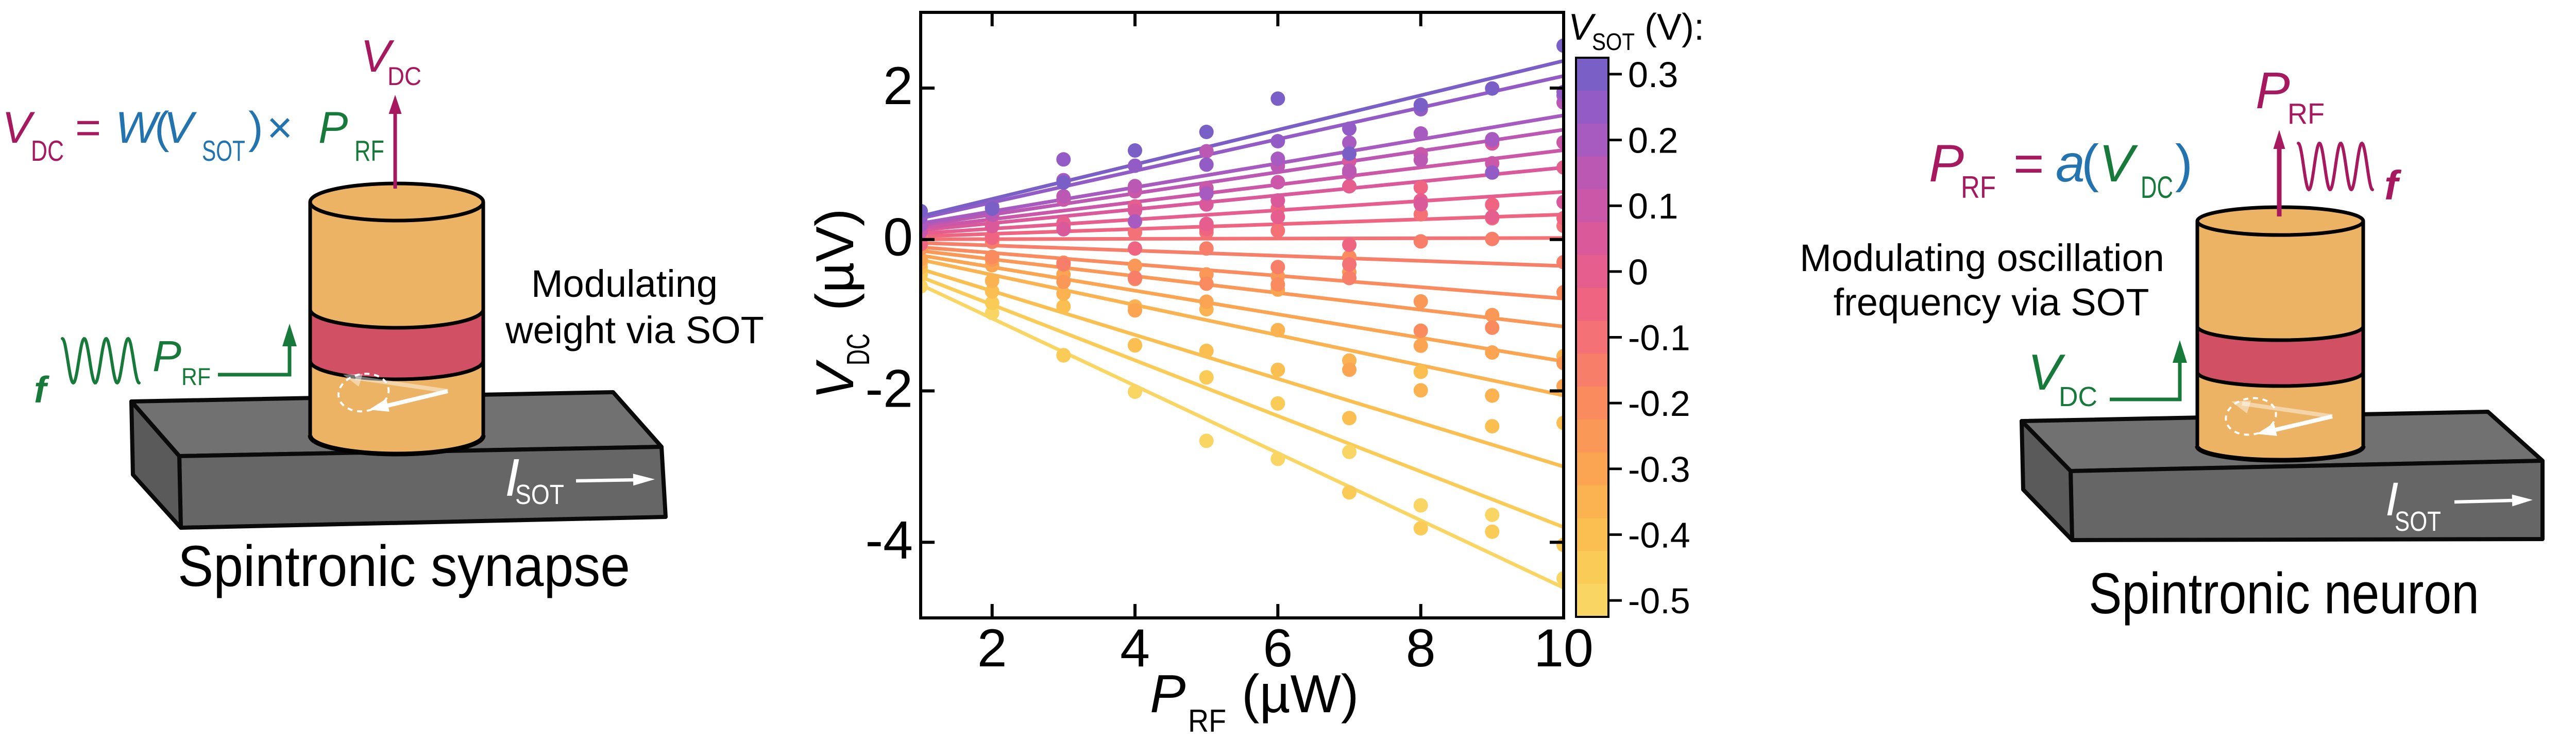  I want to click on svg-text: Modulating oscillation, so click(1982, 258).